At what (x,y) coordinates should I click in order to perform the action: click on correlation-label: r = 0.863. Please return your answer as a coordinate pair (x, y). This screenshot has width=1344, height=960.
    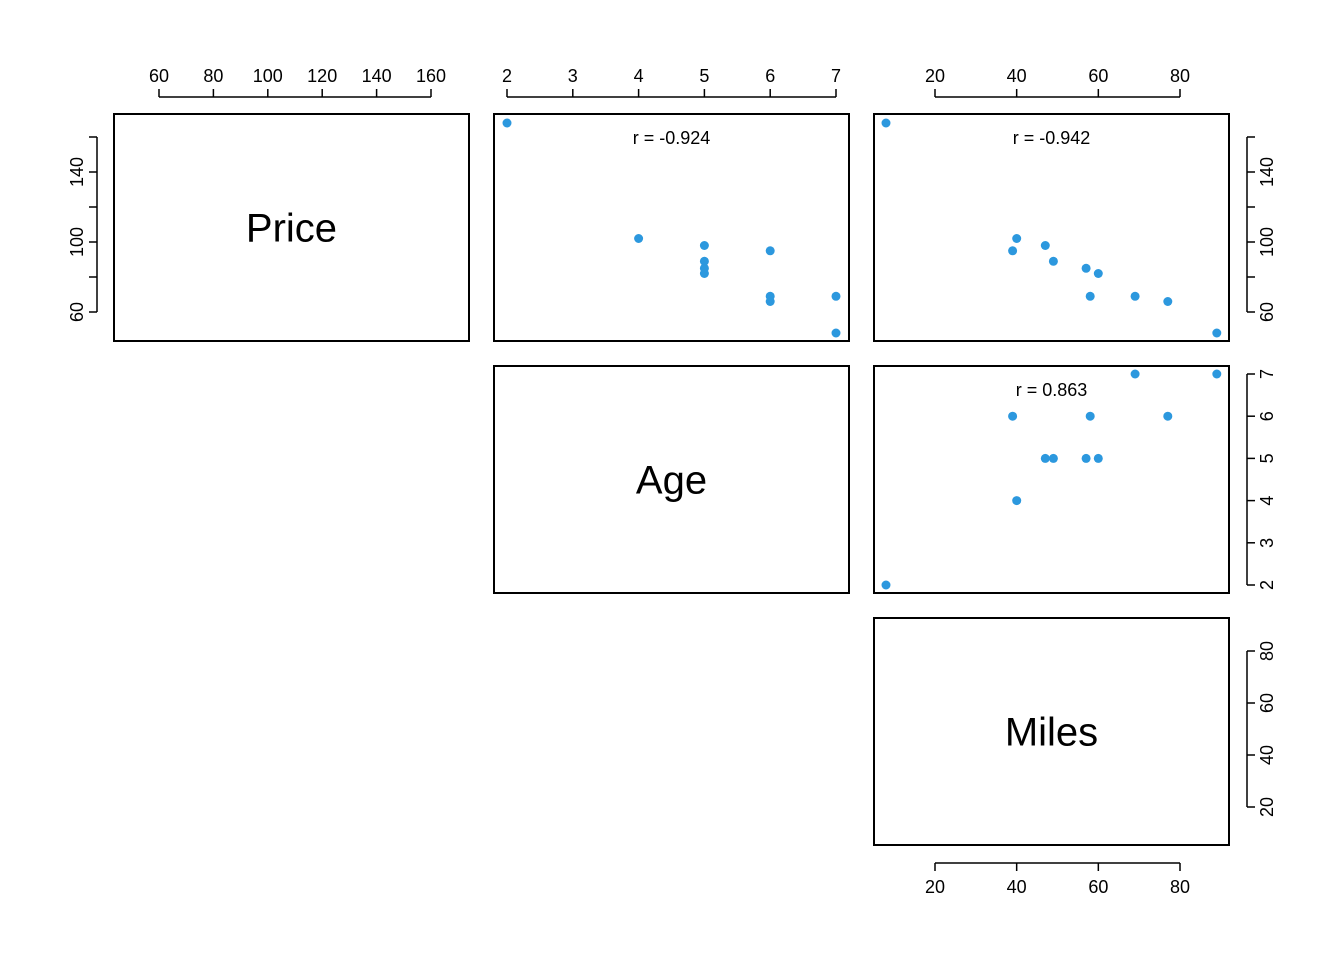
    Looking at the image, I should click on (1052, 390).